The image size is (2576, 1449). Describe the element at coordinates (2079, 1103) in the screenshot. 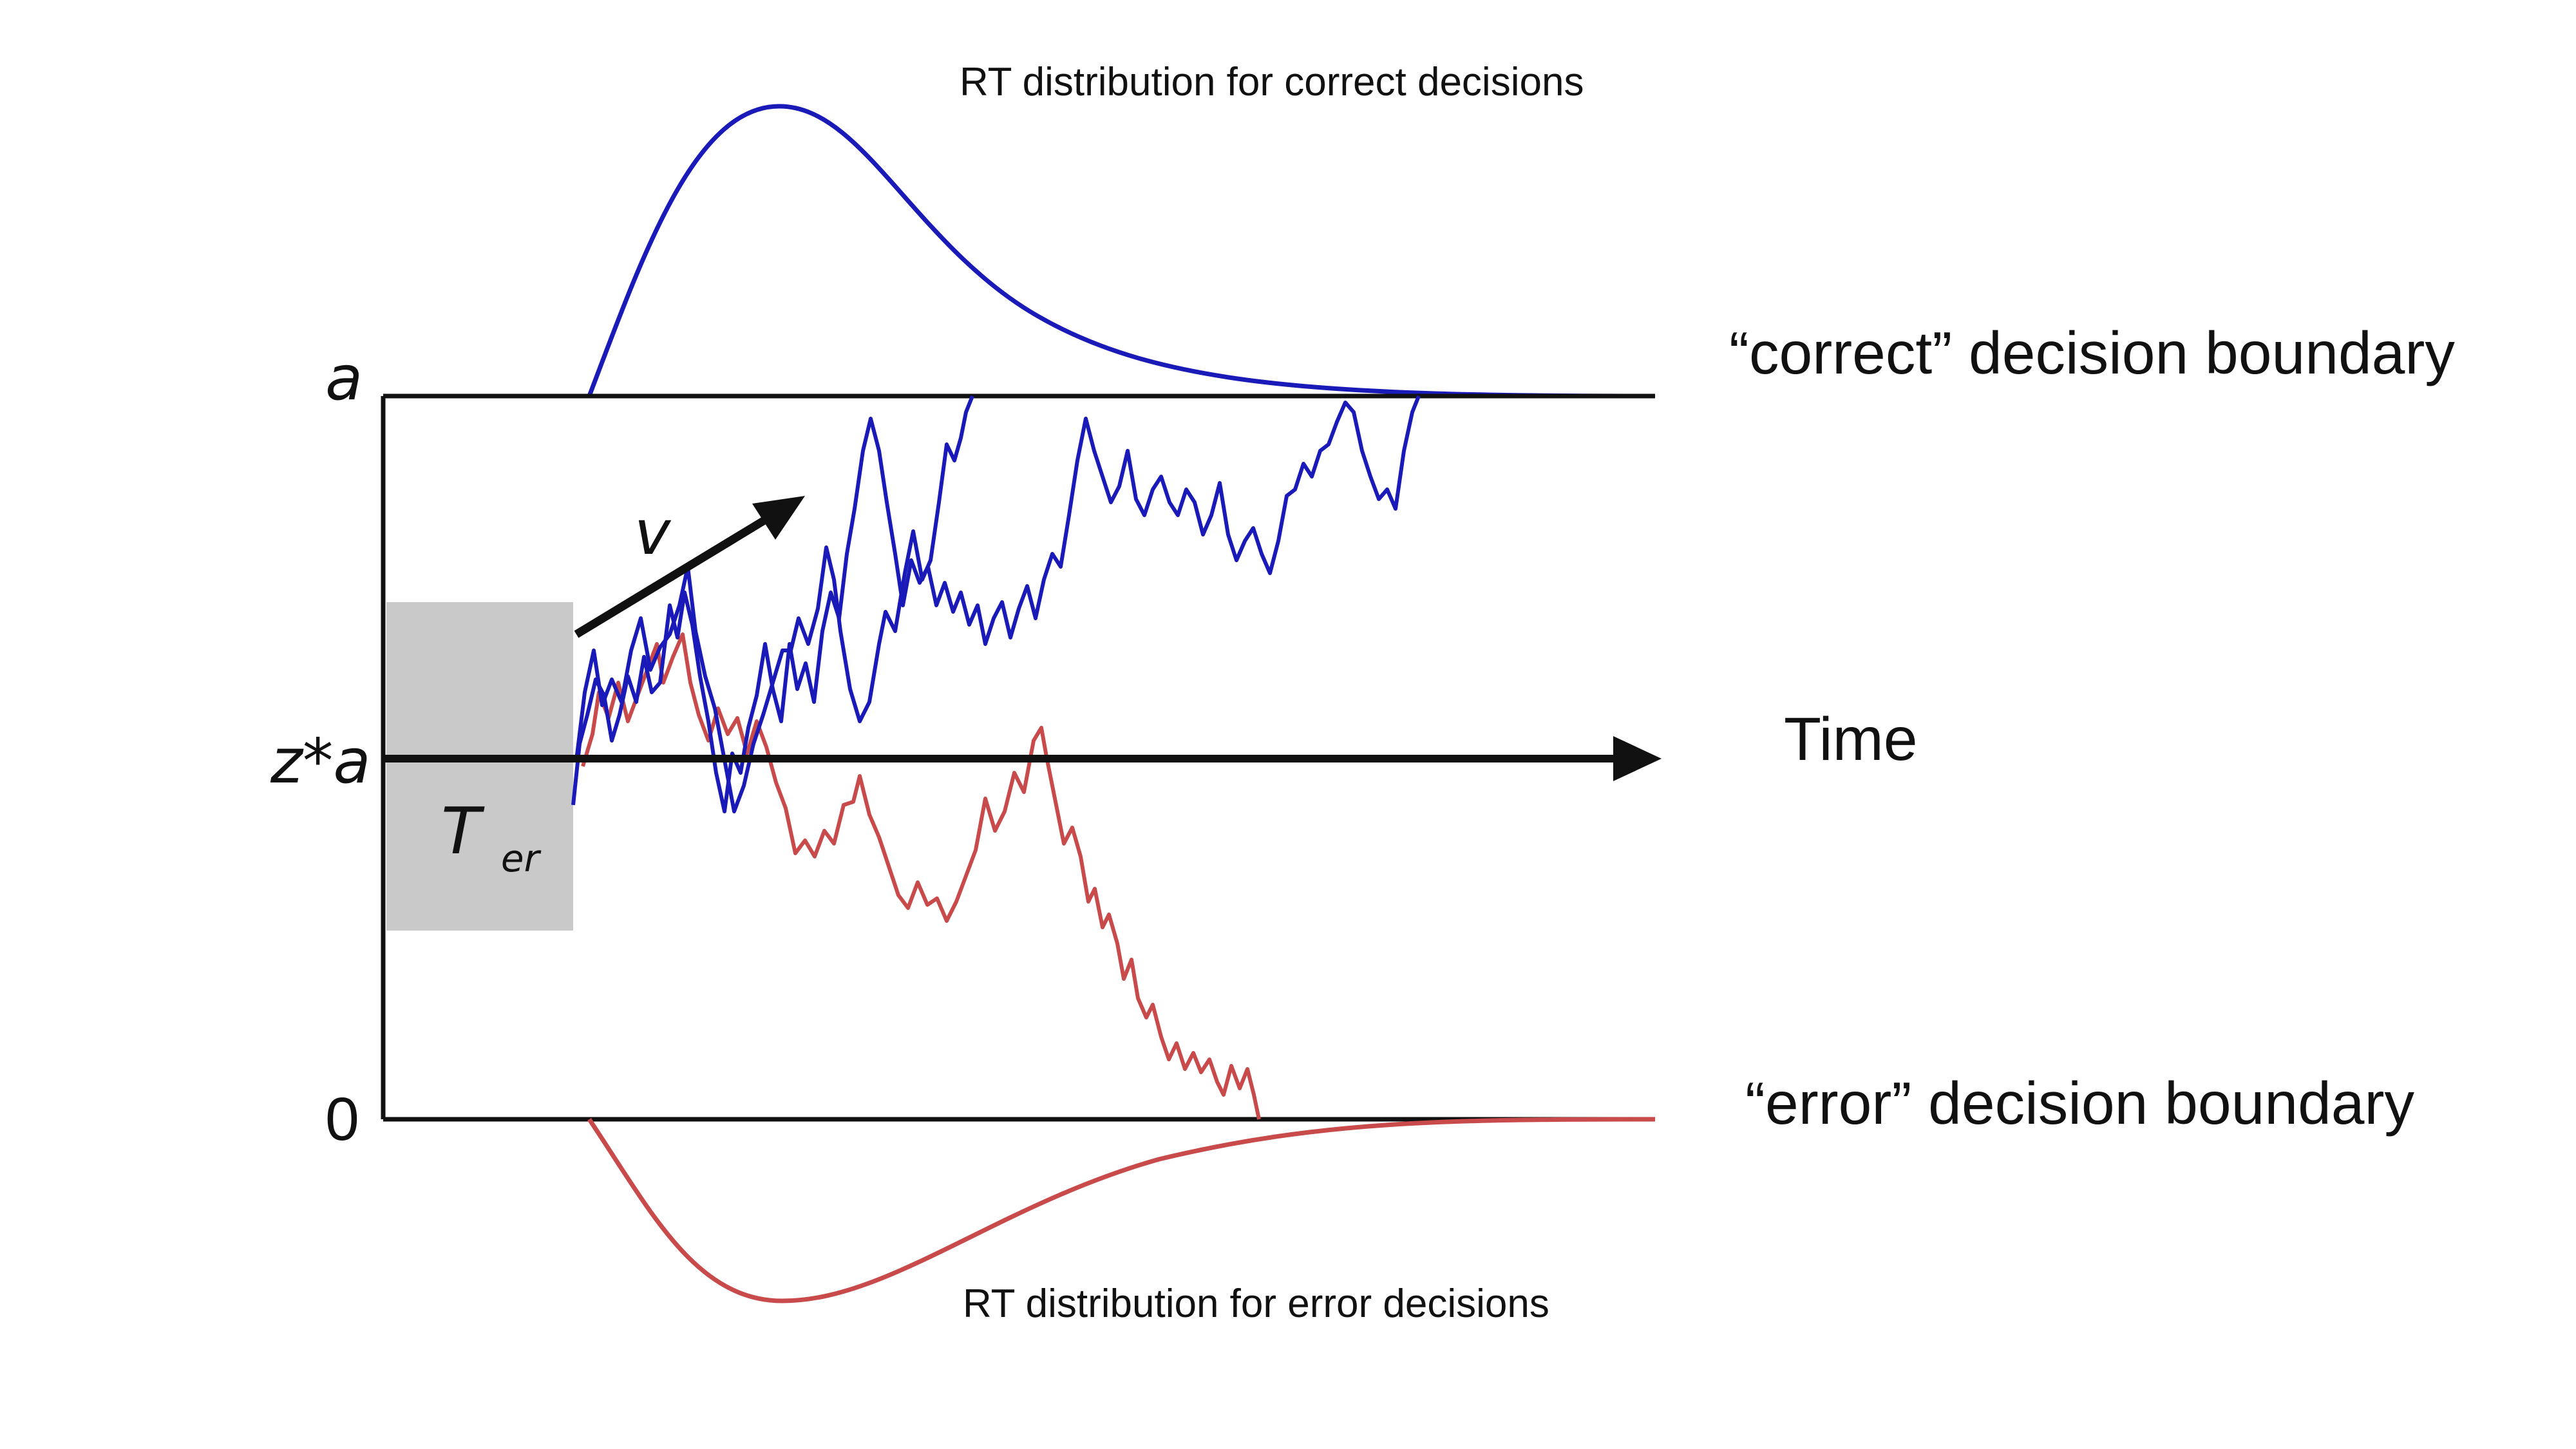

I see `error-boundary-label: “error” decision boundary` at that location.